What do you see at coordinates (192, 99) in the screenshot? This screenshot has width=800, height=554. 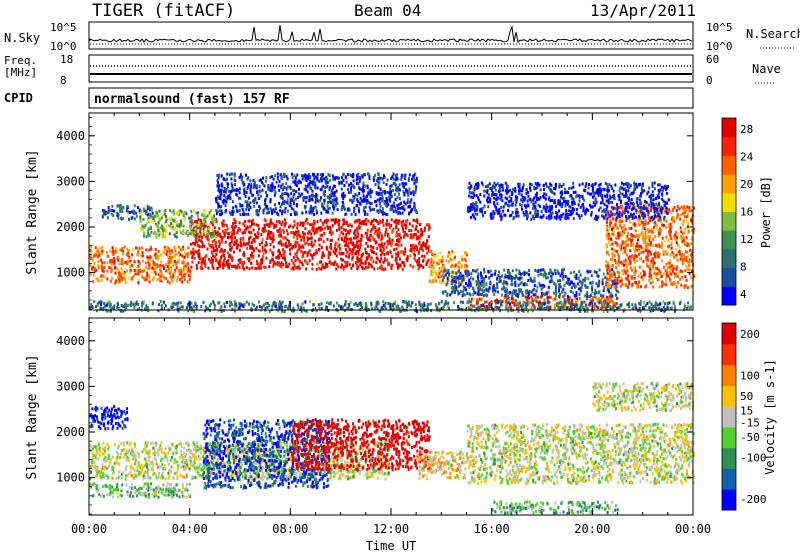 I see `cpid-text: normalsound (fast) 157 RF` at bounding box center [192, 99].